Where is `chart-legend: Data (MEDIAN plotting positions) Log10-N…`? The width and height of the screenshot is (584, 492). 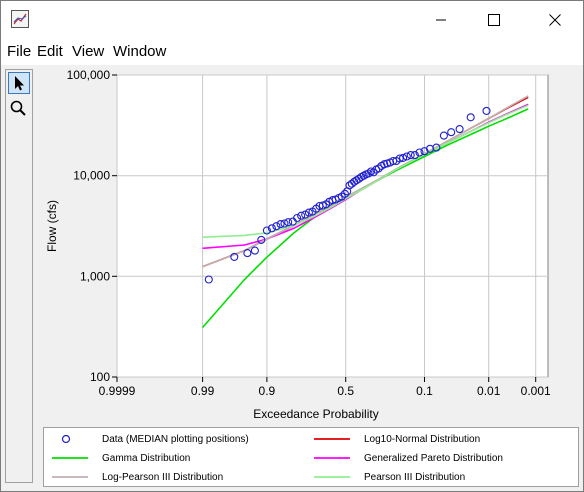
chart-legend: Data (MEDIAN plotting positions) Log10-N… is located at coordinates (311, 457).